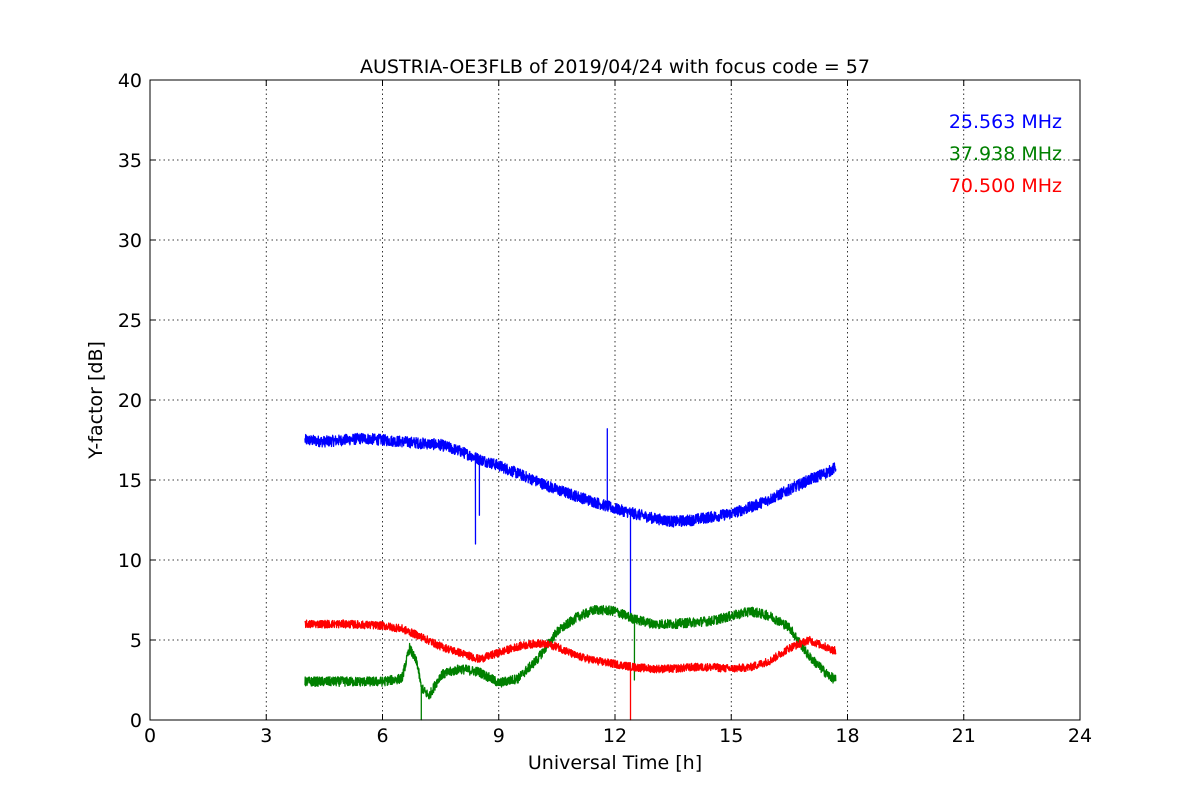 Image resolution: width=1200 pixels, height=805 pixels. I want to click on x-tick-label: 12, so click(615, 736).